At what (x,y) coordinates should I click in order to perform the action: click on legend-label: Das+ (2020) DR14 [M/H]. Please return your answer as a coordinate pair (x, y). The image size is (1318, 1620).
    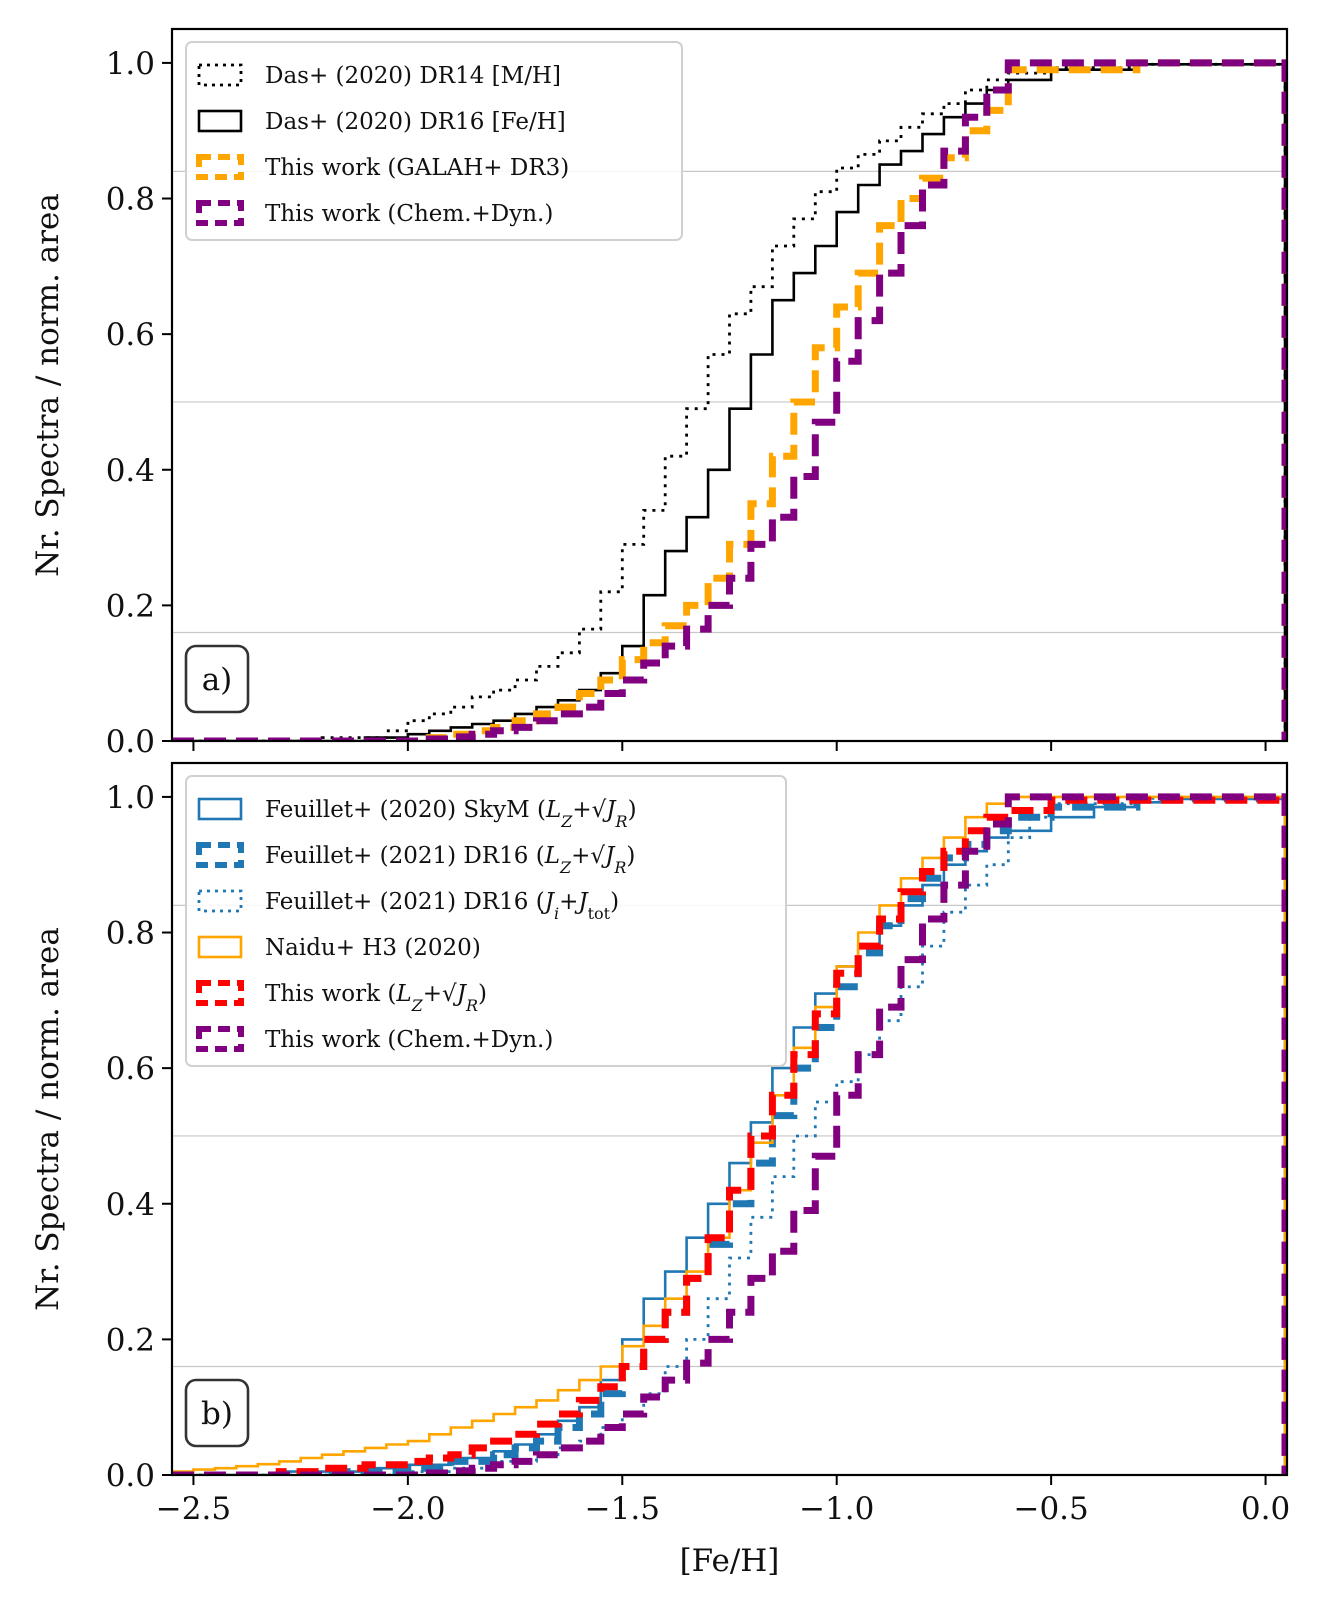
    Looking at the image, I should click on (413, 76).